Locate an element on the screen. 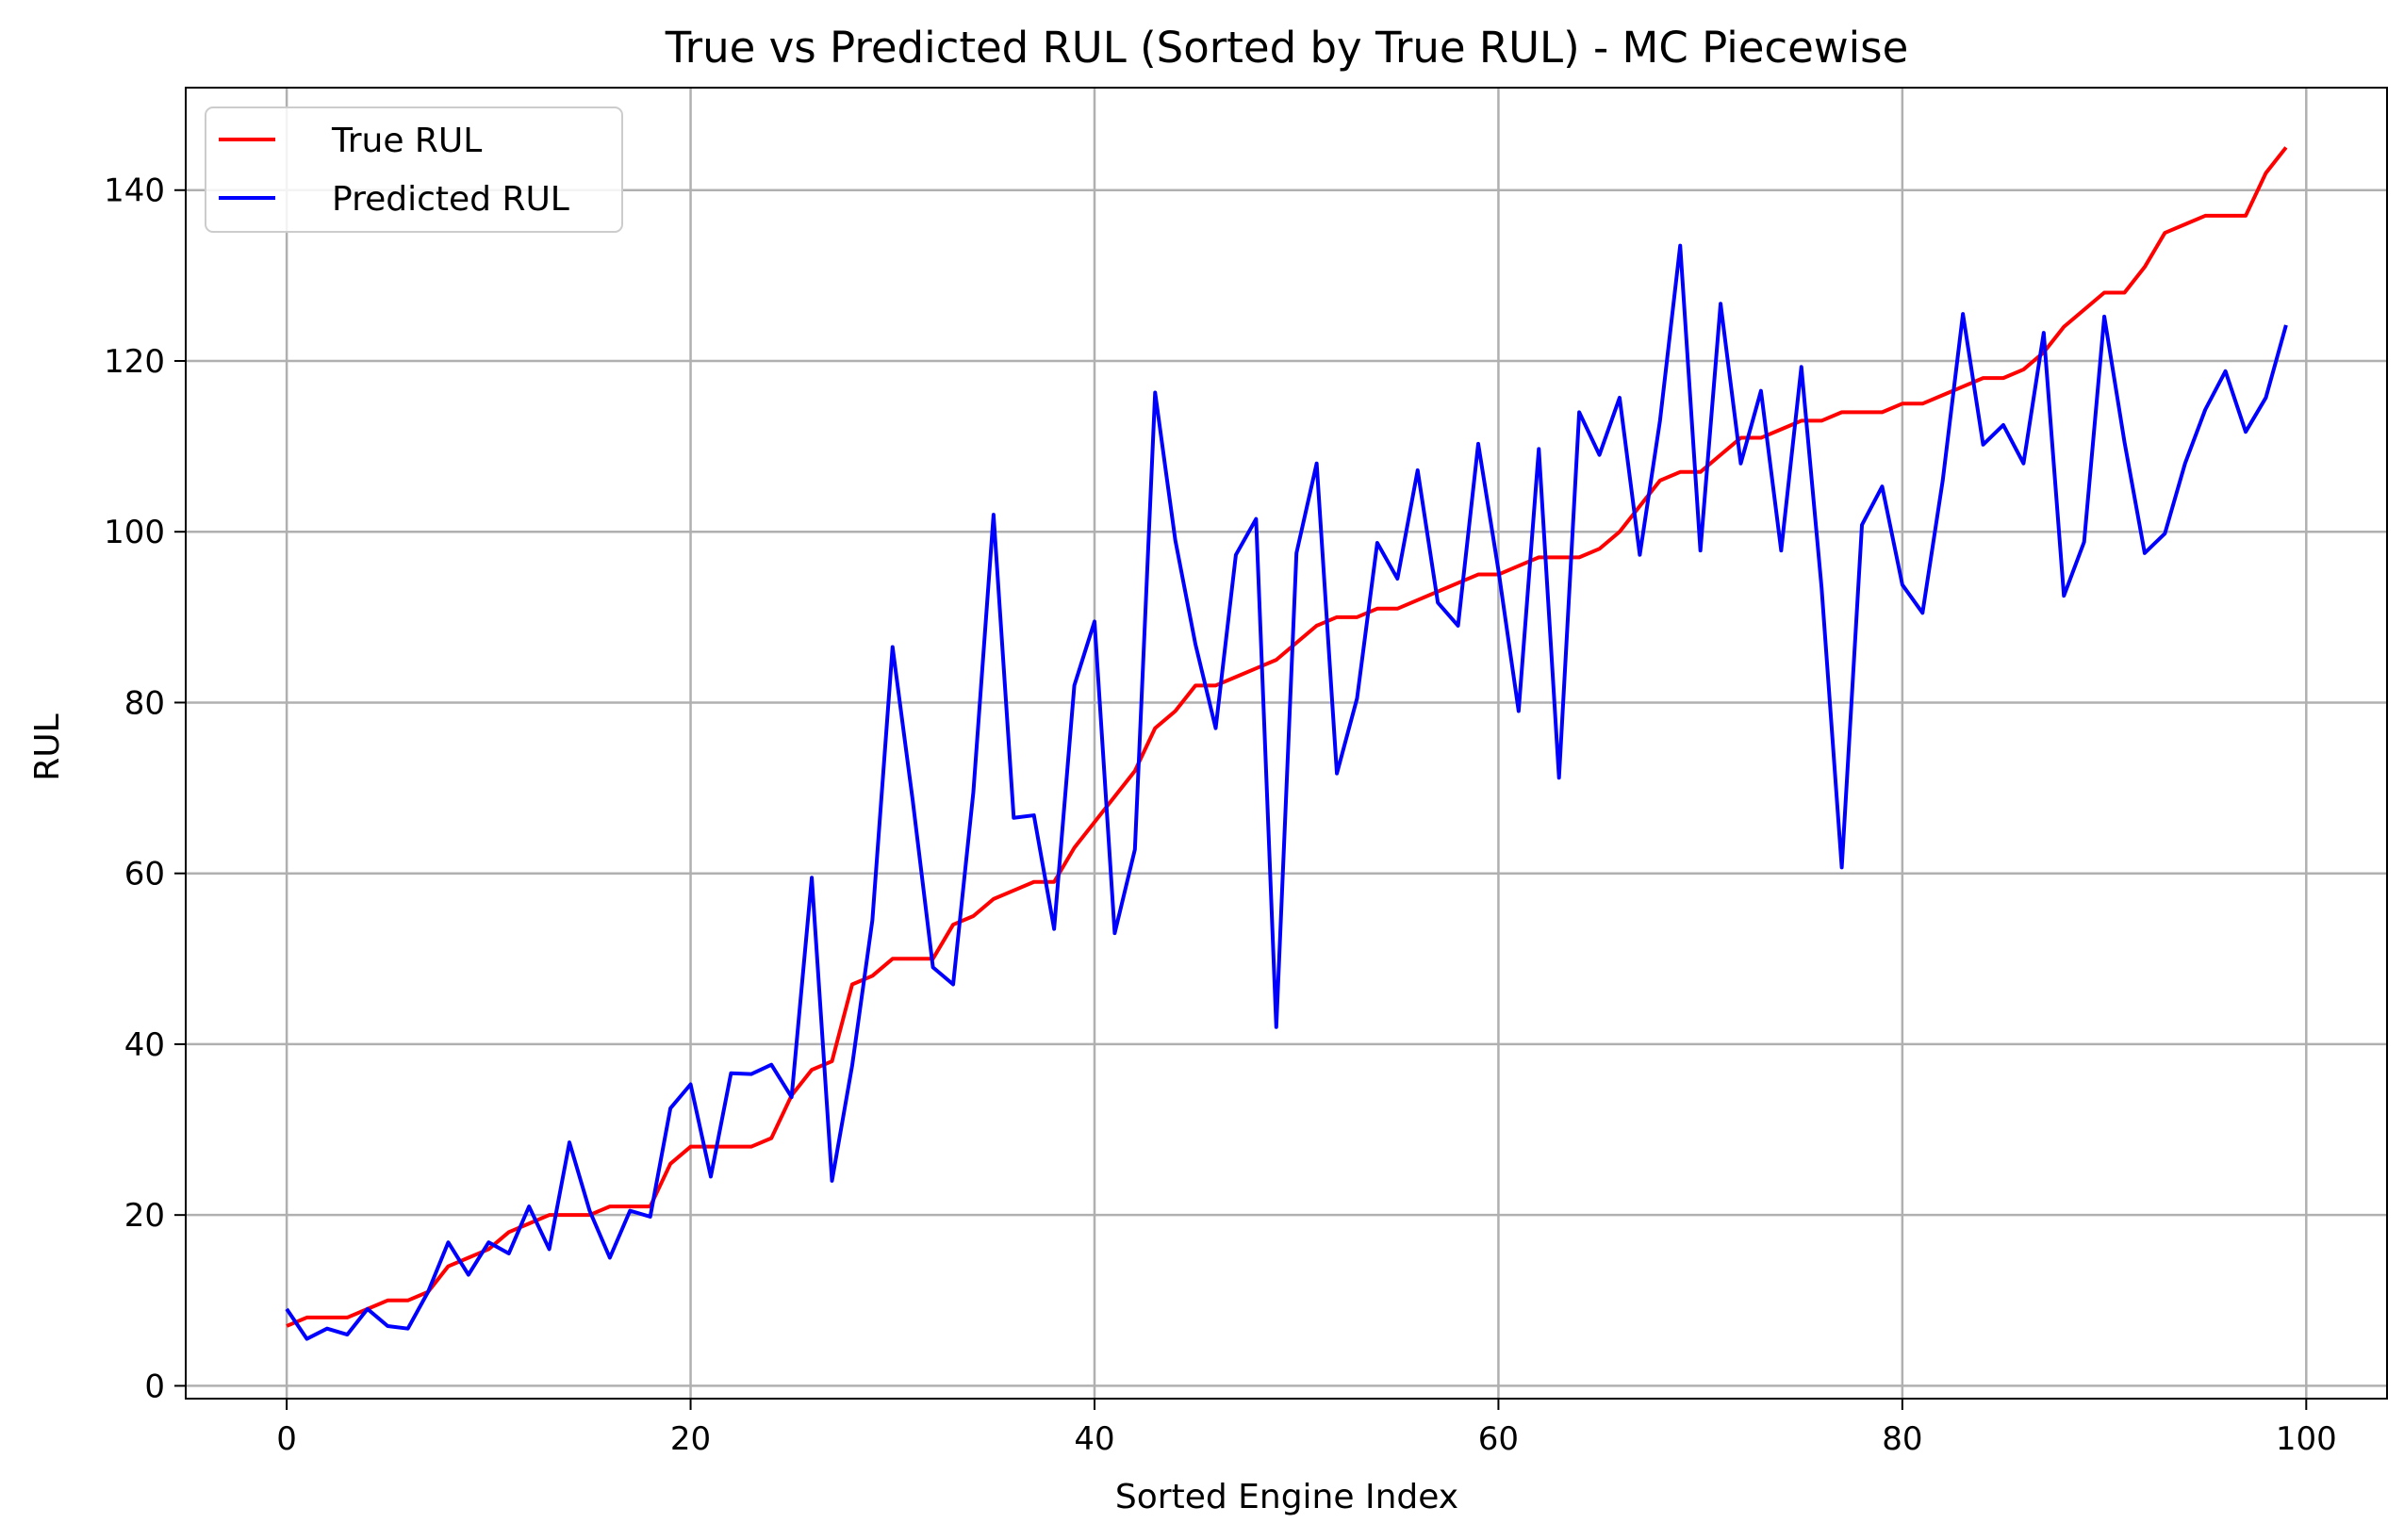 The width and height of the screenshot is (2404, 1540). y-axis-ticks: 0 20 40 60 80 100 120 140 is located at coordinates (145, 788).